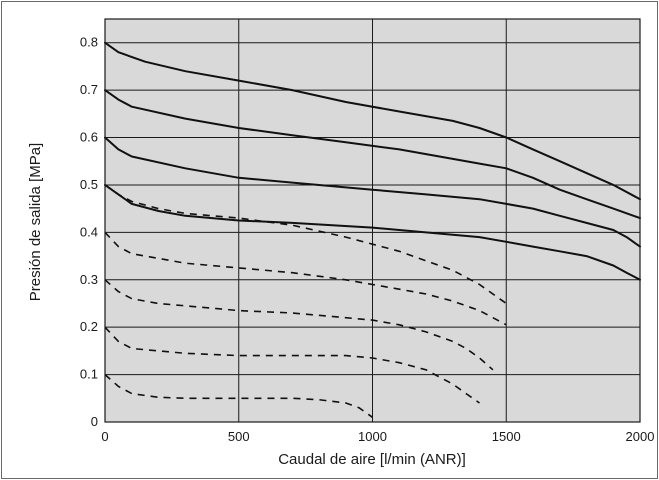  What do you see at coordinates (89, 279) in the screenshot?
I see `y-tick-label: 0.3` at bounding box center [89, 279].